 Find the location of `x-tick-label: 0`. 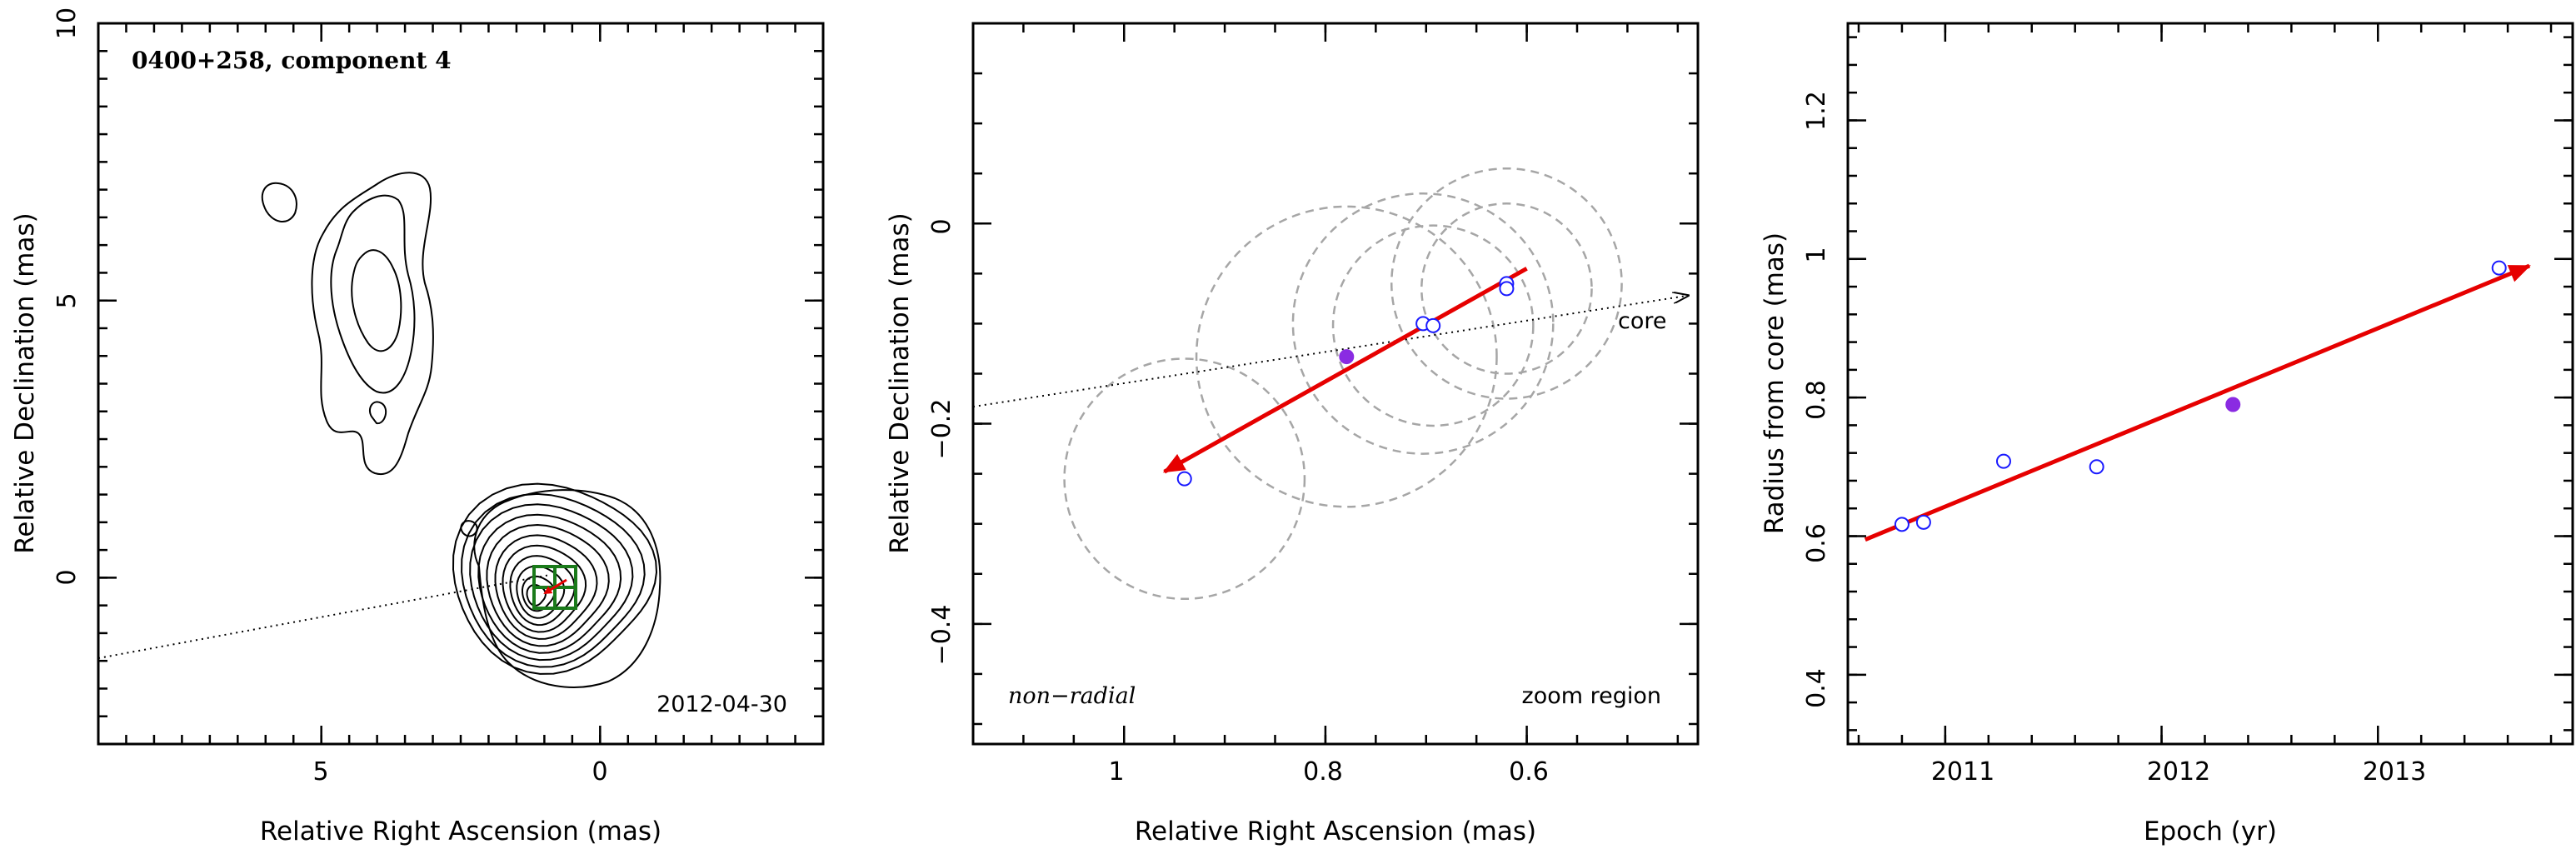

x-tick-label: 0 is located at coordinates (599, 772).